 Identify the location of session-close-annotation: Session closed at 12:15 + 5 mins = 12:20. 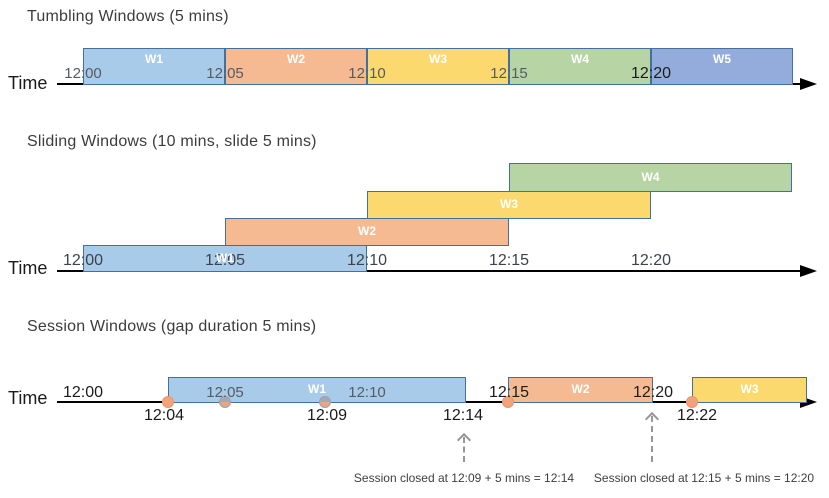
(704, 478).